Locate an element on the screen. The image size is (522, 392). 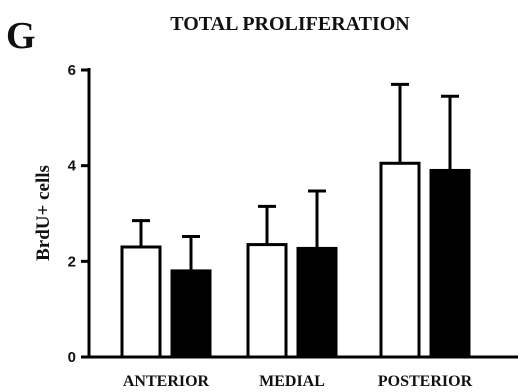
x-category-label: MEDIAL is located at coordinates (292, 381).